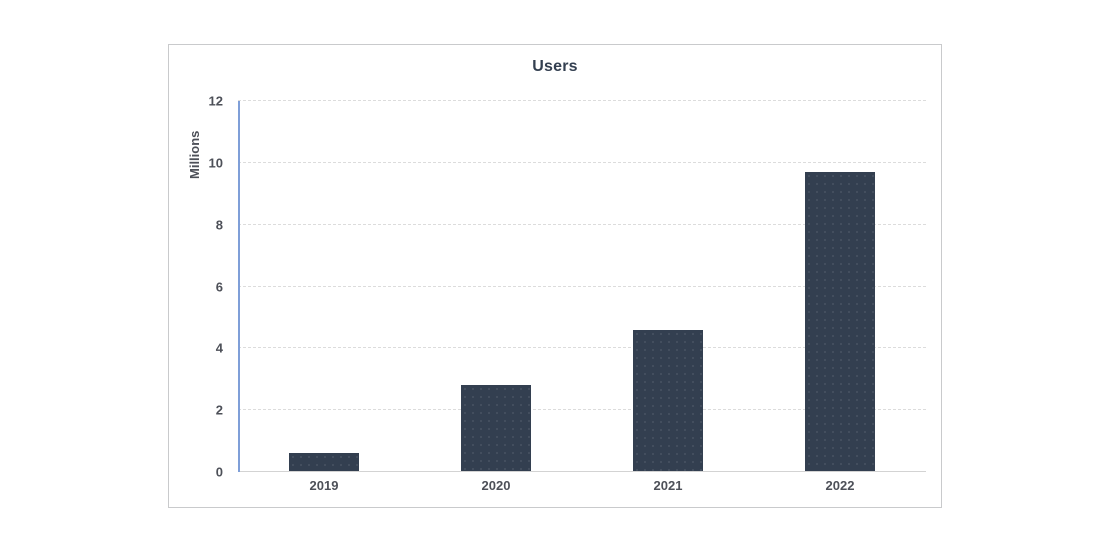  I want to click on y-axis-line, so click(239, 286).